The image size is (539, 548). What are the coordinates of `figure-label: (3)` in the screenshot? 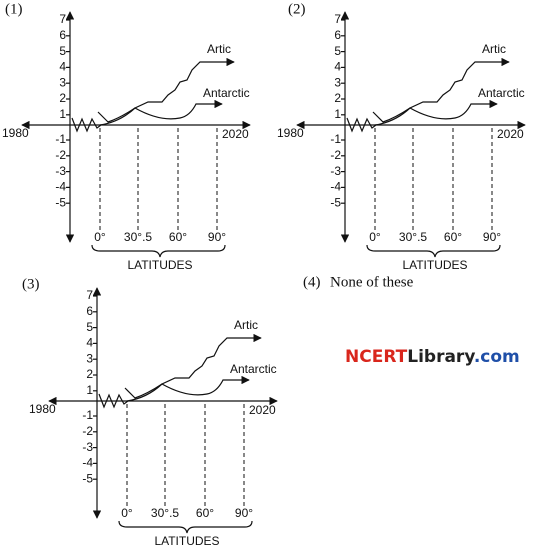 It's located at (31, 284).